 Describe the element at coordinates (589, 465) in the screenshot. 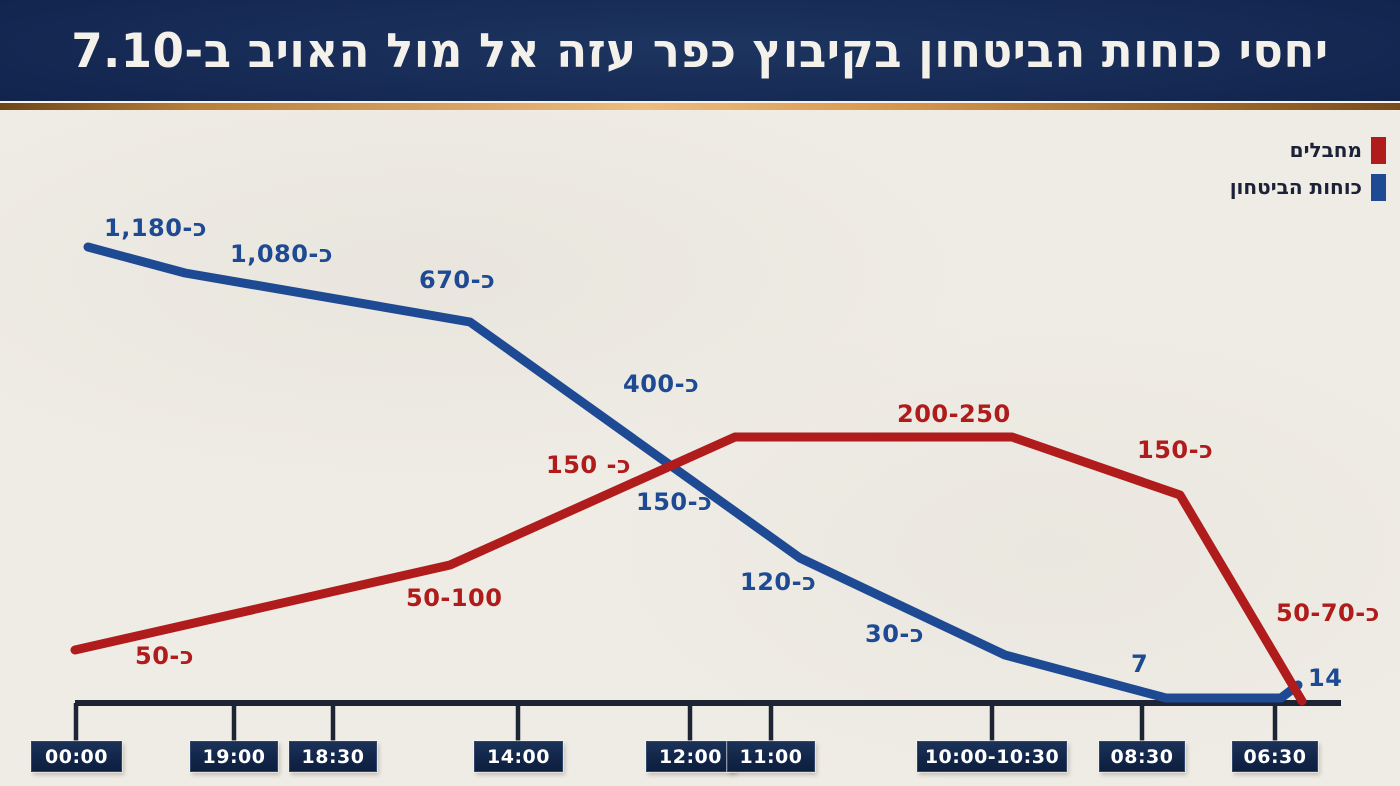

I see `terrorists-point-label: כ- 150` at that location.